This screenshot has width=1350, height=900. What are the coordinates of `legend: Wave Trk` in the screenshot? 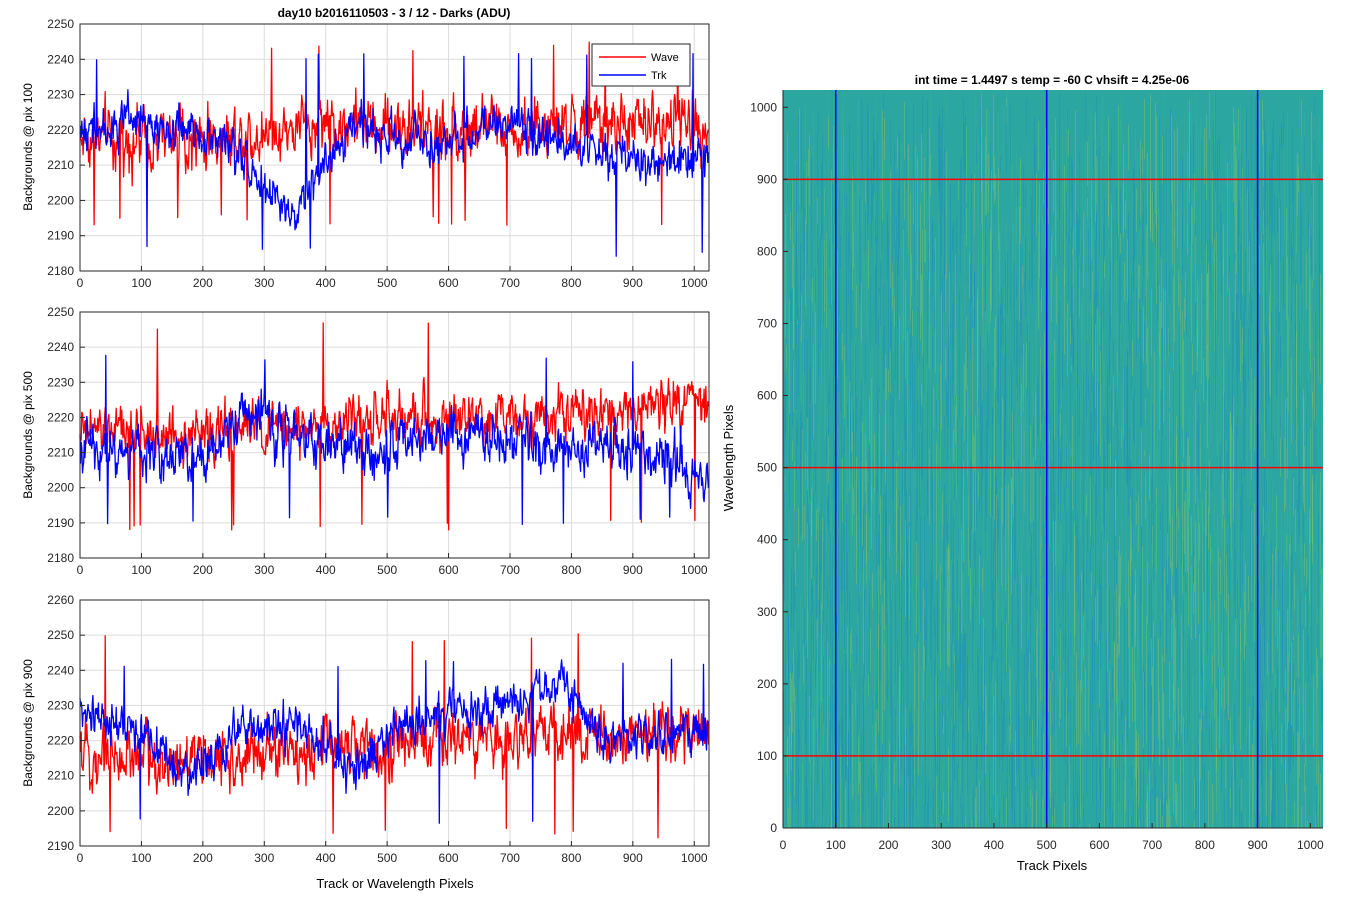 It's located at (641, 65).